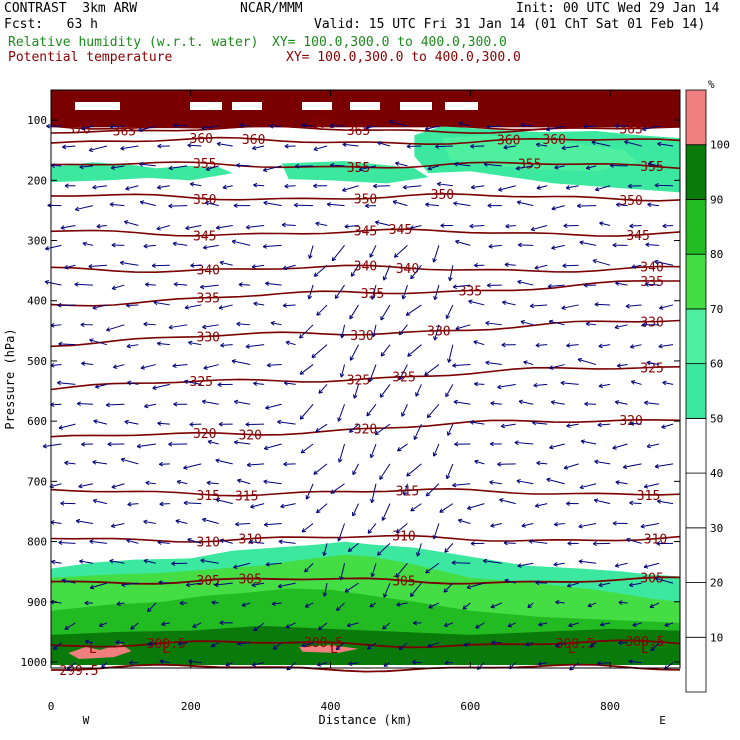 The width and height of the screenshot is (740, 740). Describe the element at coordinates (508, 140) in the screenshot. I see `theta-label: 360` at that location.